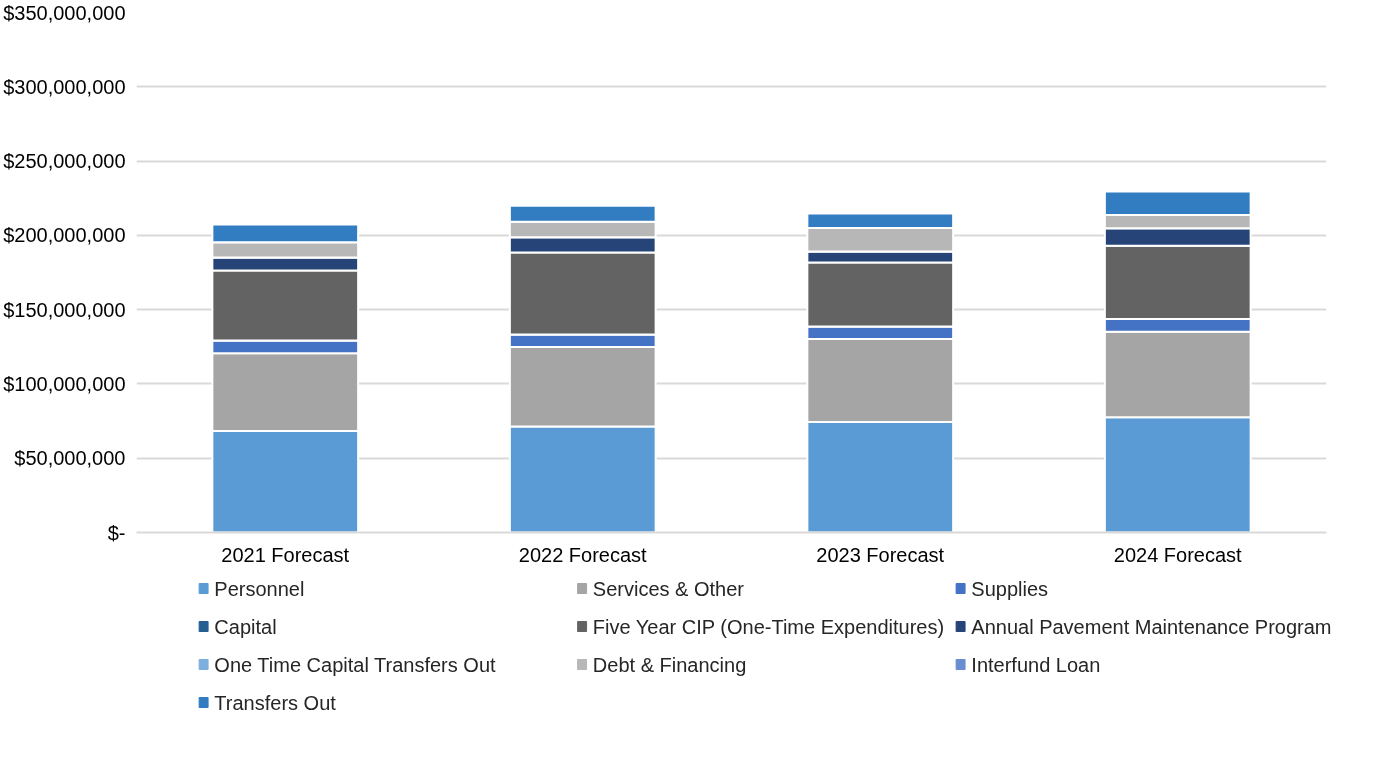 The image size is (1377, 779). I want to click on y-tick-label: $300,000,000, so click(64, 86).